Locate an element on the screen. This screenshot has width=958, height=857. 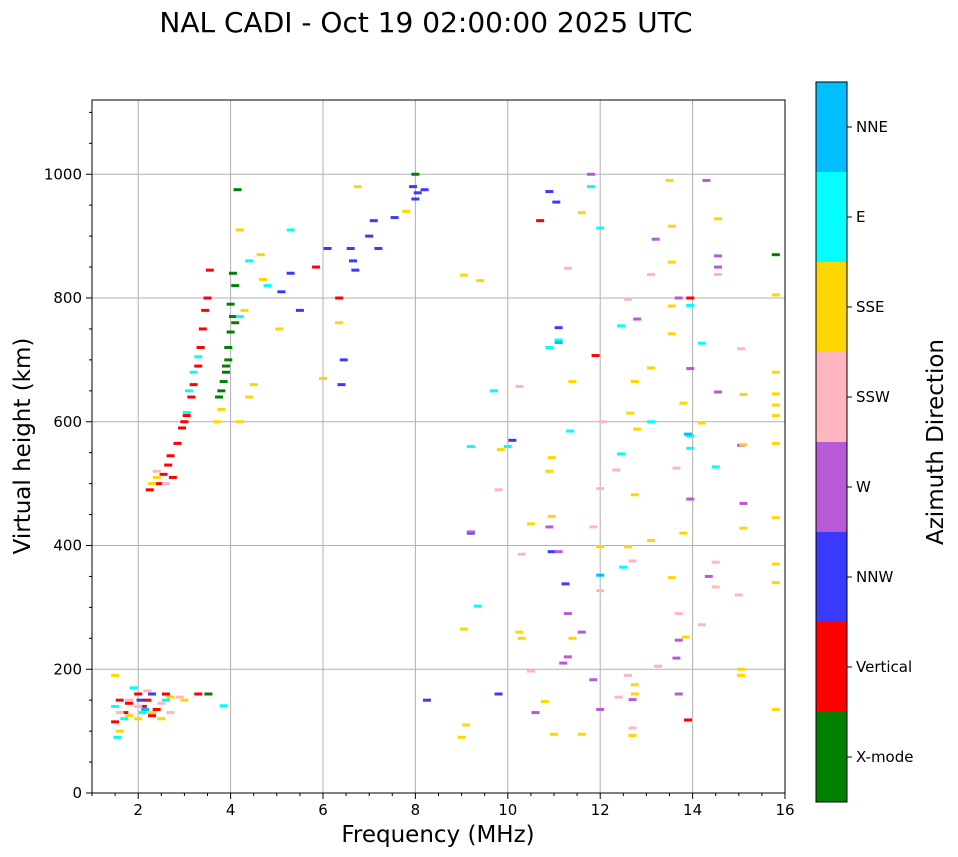
chart-title: NAL CADI - Oct 19 02:00:00 2025 UTC is located at coordinates (425, 22).